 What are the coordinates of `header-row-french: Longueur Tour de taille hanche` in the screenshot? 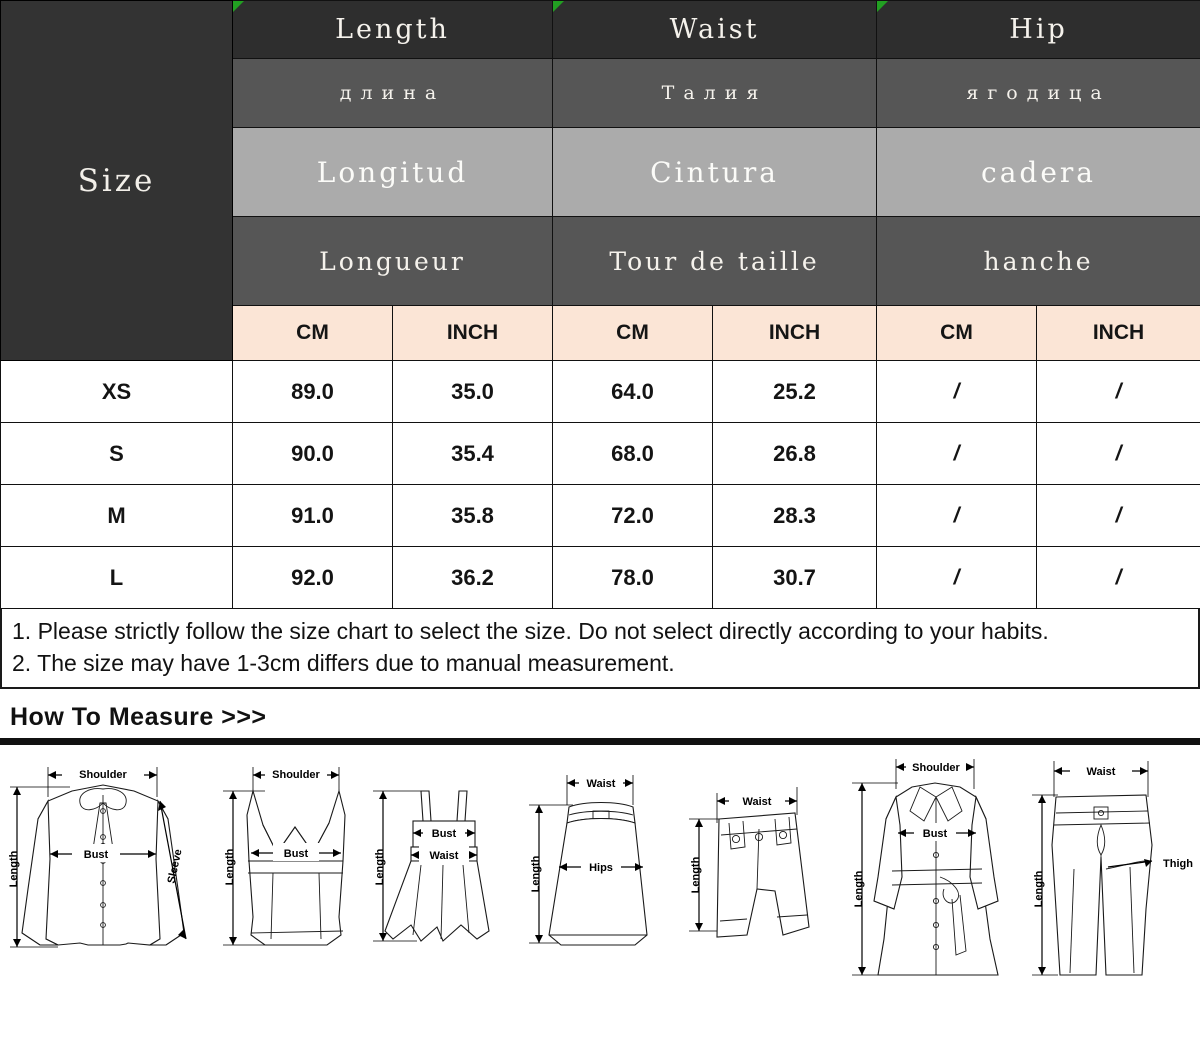 It's located at (600, 261).